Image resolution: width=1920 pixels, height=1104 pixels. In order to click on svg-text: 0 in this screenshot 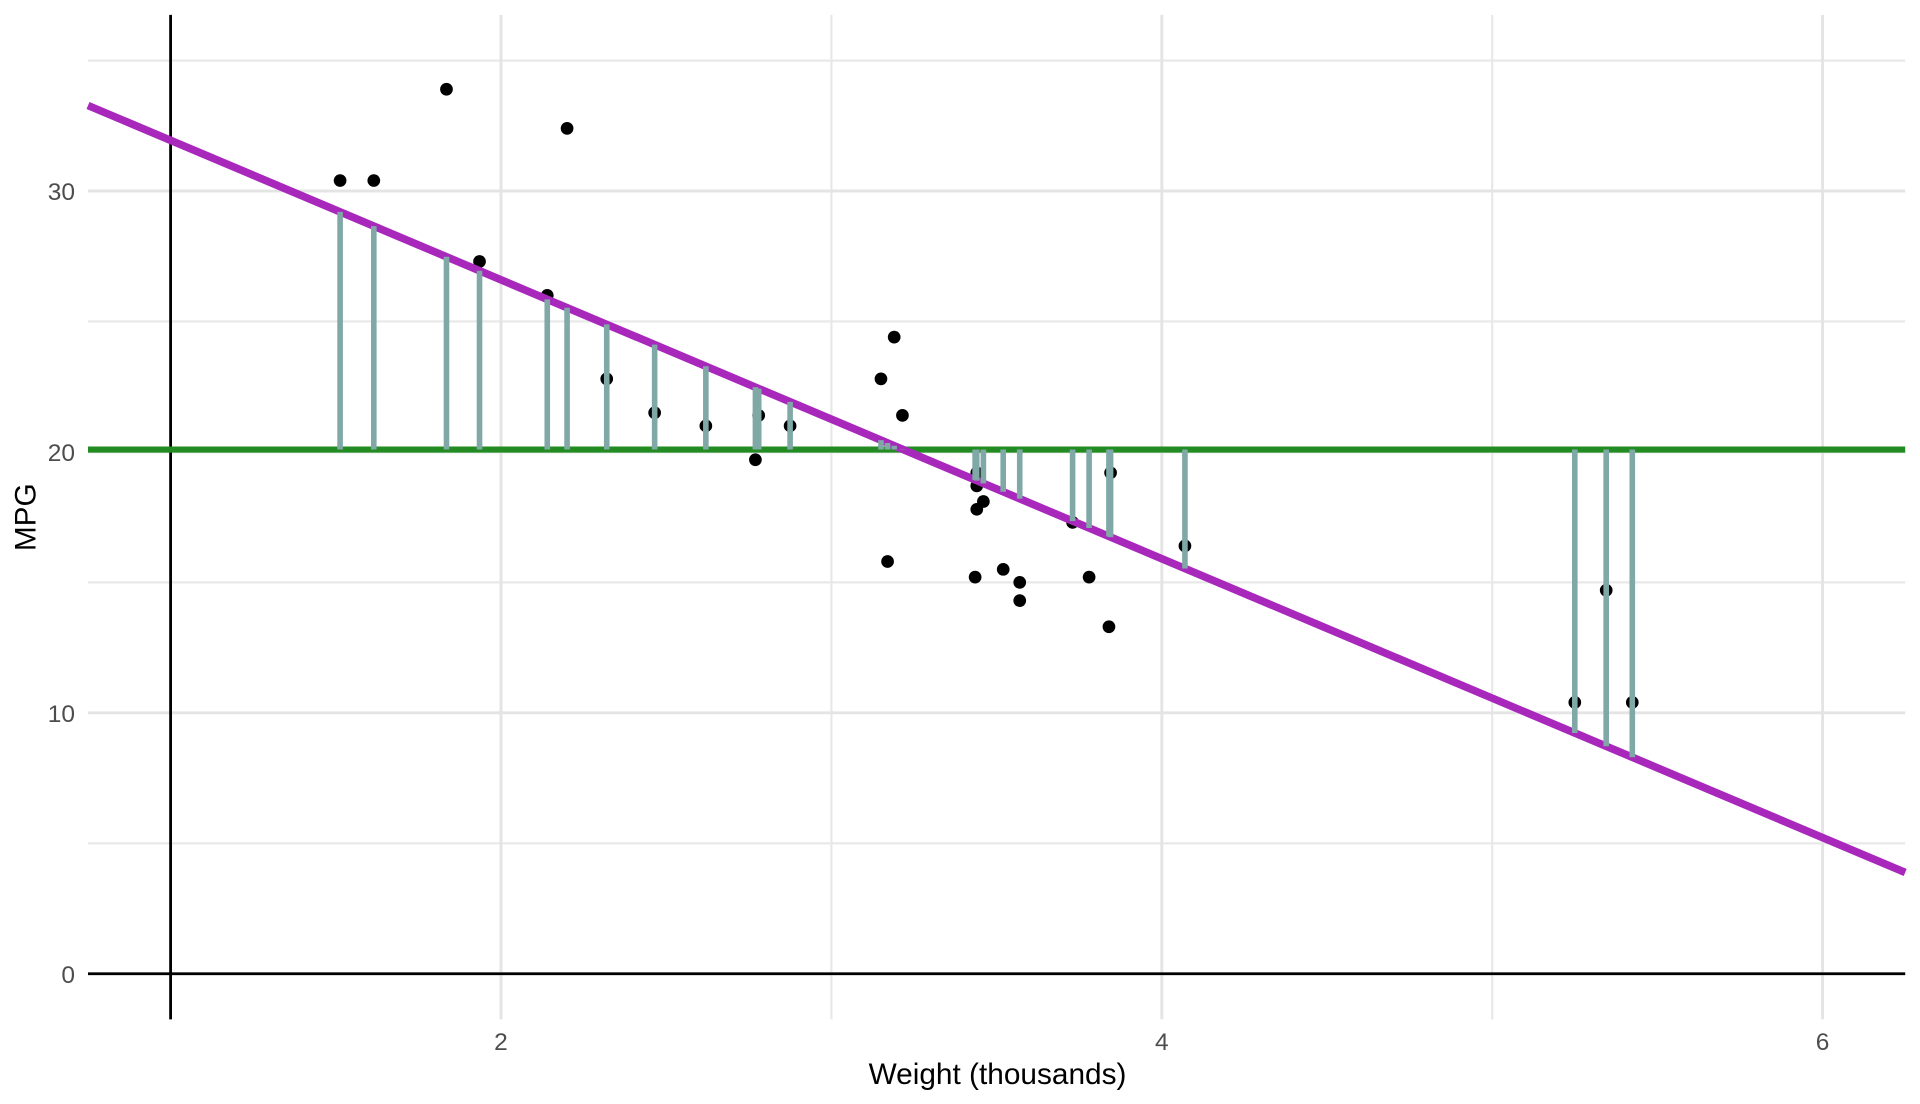, I will do `click(68, 975)`.